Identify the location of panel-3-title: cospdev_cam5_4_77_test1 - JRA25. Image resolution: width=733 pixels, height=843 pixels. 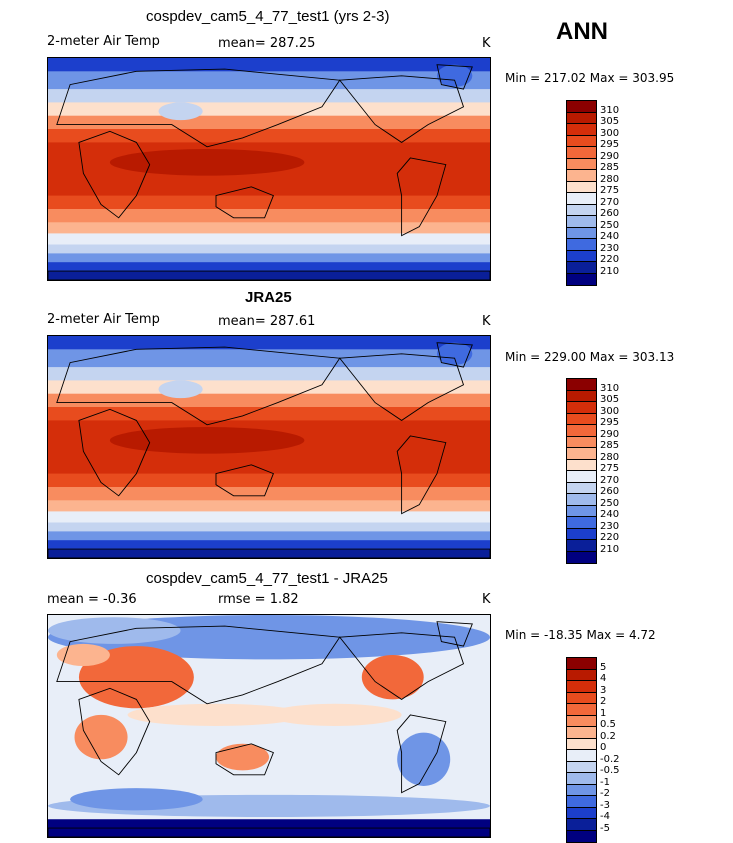
(267, 578).